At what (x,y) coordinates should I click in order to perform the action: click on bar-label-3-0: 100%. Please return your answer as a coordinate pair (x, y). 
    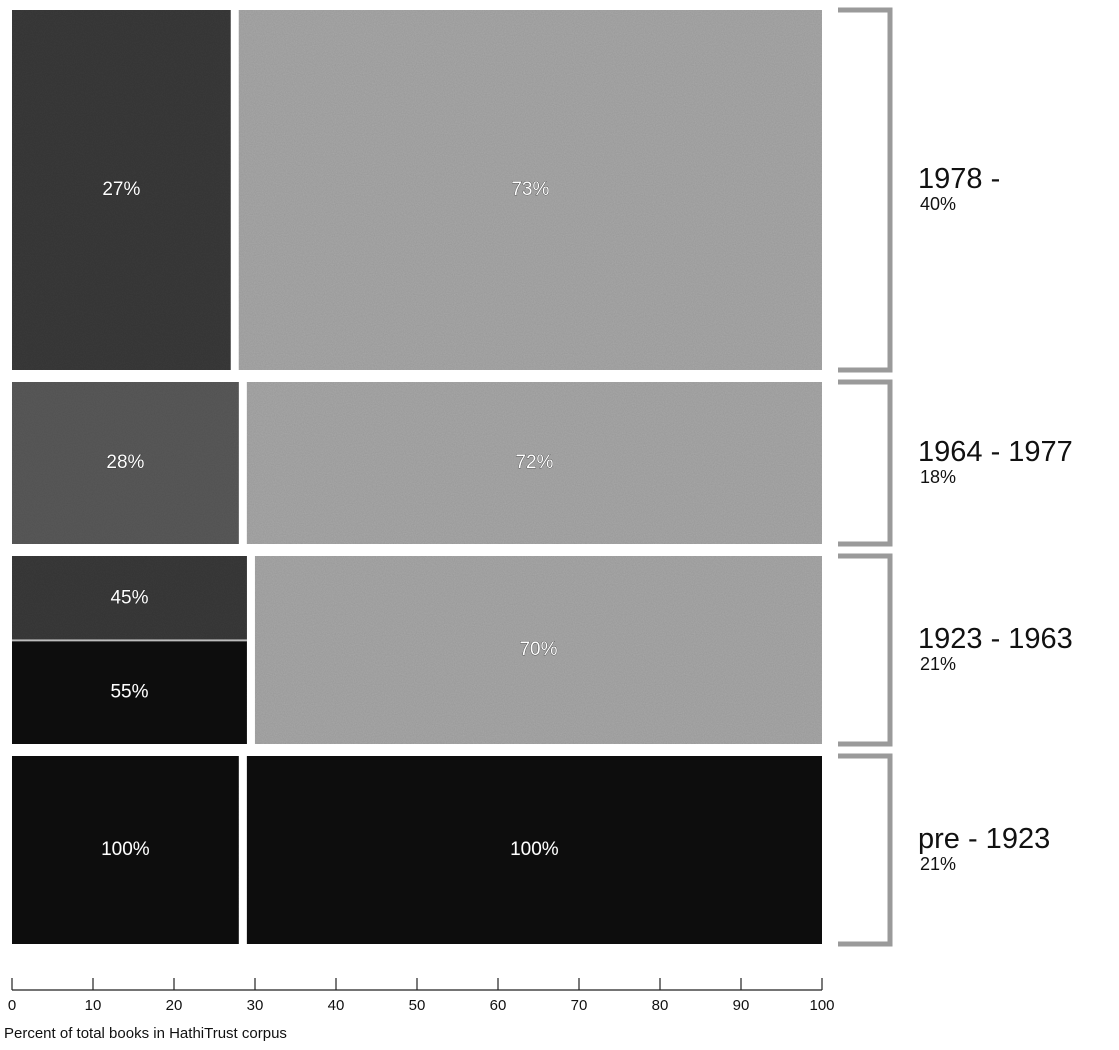
    Looking at the image, I should click on (125, 849).